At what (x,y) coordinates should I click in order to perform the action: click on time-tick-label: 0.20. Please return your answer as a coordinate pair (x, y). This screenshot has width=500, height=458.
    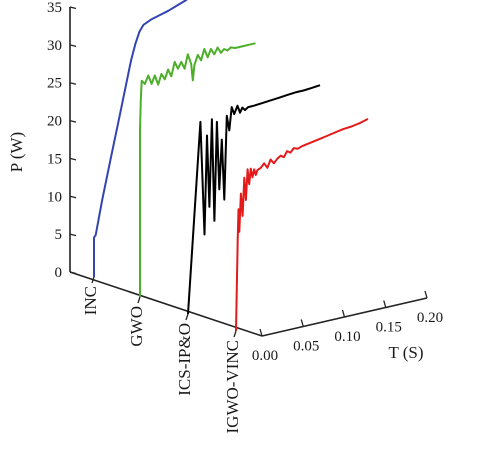
    Looking at the image, I should click on (430, 318).